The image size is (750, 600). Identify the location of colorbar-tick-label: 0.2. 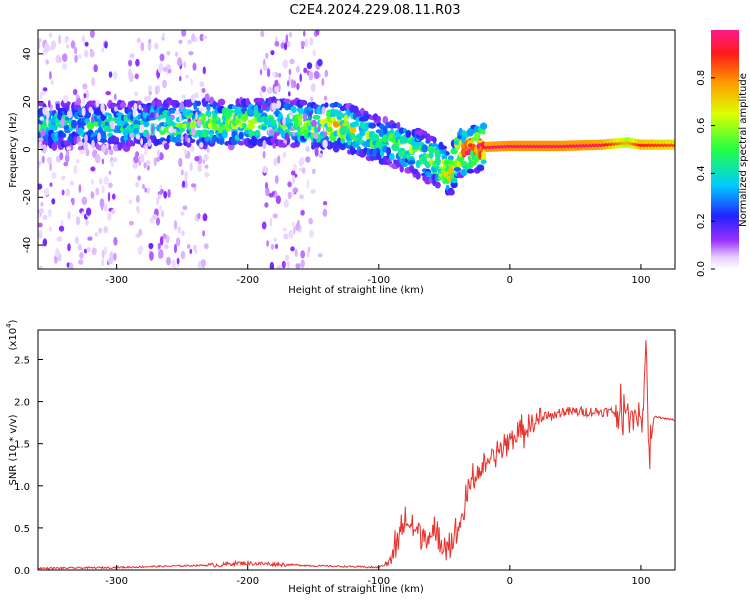
(701, 221).